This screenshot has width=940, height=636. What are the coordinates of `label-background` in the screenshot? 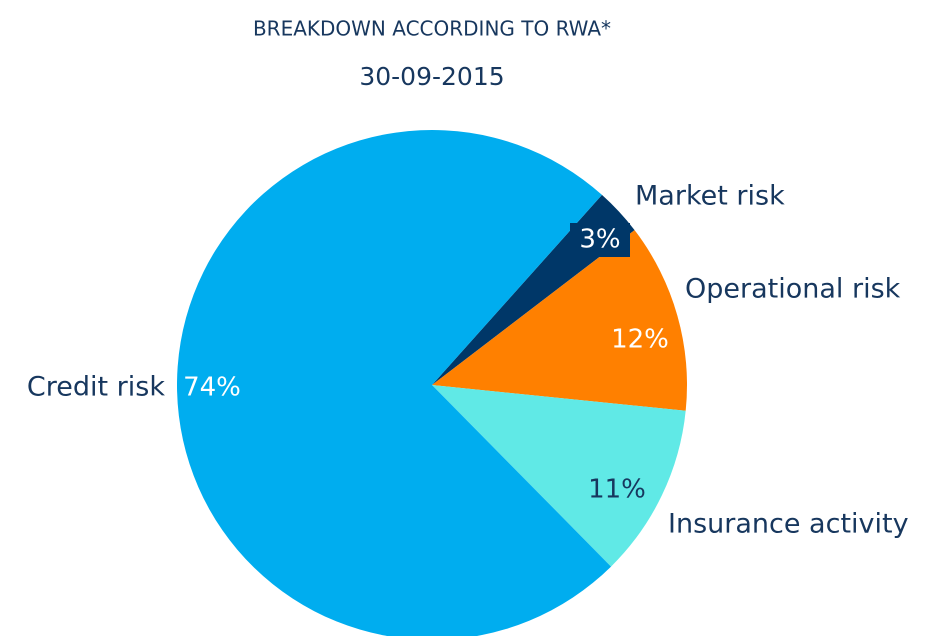 It's located at (600, 240).